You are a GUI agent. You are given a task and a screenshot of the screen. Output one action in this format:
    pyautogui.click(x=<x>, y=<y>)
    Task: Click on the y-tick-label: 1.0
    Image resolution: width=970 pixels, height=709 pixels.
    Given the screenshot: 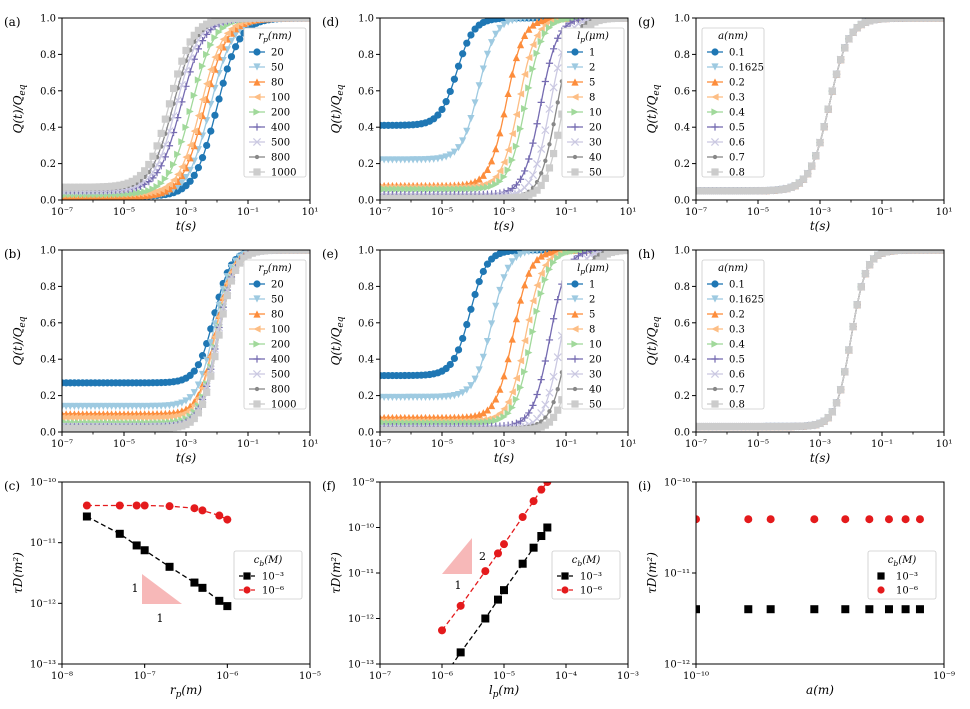 What is the action you would take?
    pyautogui.click(x=366, y=251)
    